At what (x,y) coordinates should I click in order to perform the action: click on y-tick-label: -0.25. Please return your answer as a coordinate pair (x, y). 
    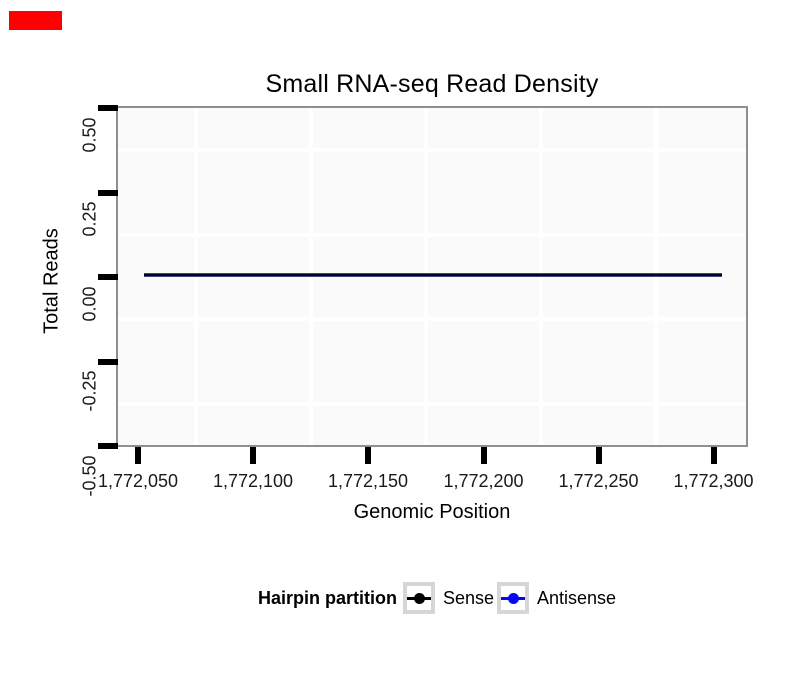
    Looking at the image, I should click on (89, 391).